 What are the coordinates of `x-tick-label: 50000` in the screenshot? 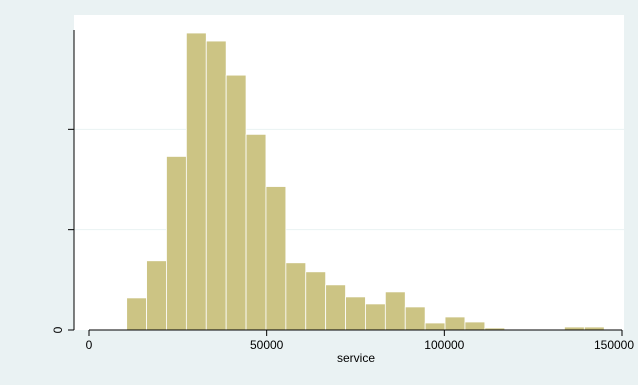 It's located at (267, 345).